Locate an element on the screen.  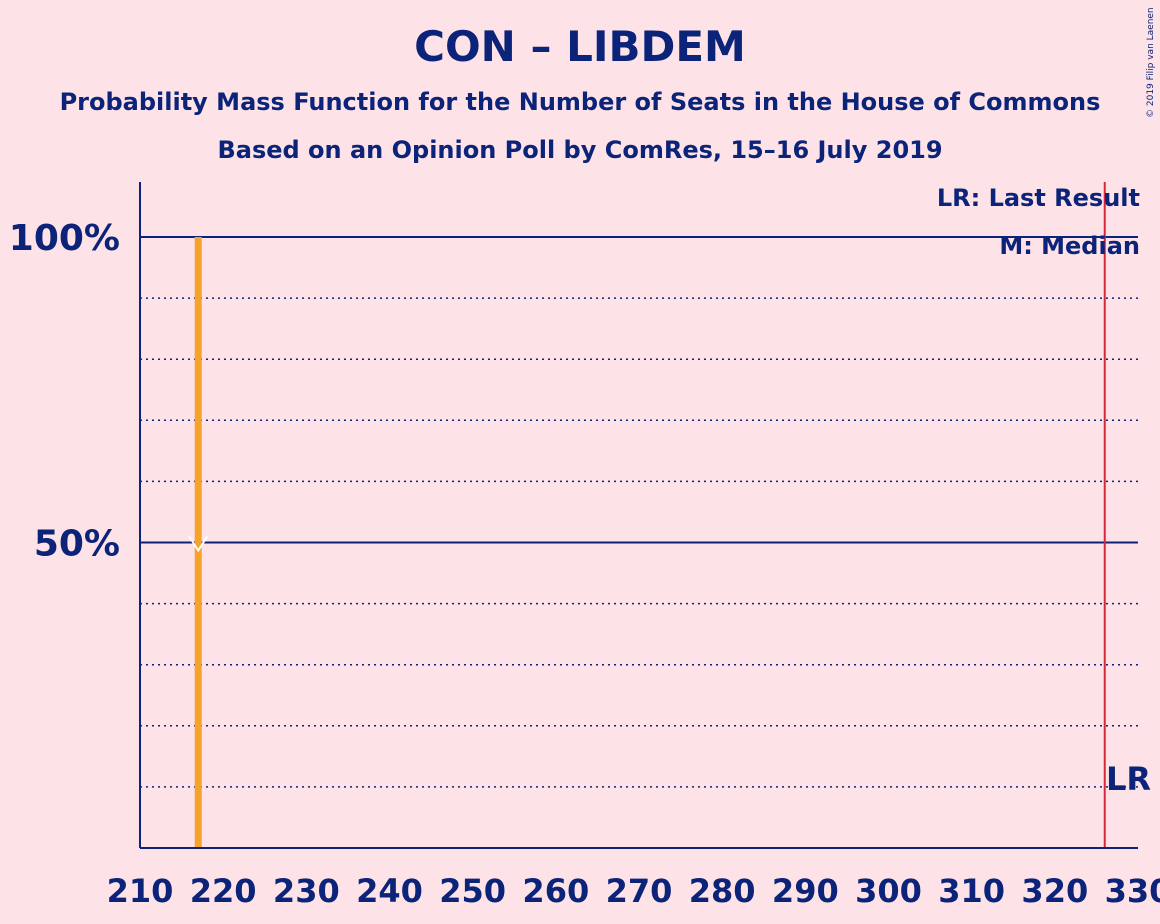
last-result-label: LR is located at coordinates (1129, 779).